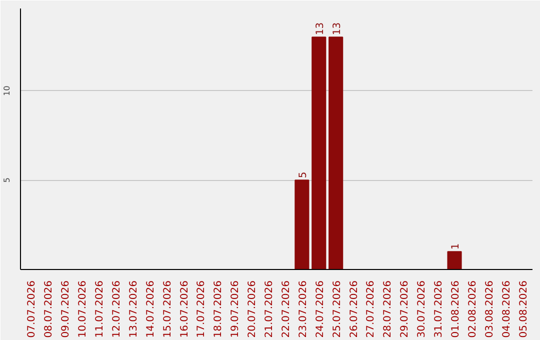  What do you see at coordinates (116, 309) in the screenshot?
I see `x-tick-label: 12.07.2026` at bounding box center [116, 309].